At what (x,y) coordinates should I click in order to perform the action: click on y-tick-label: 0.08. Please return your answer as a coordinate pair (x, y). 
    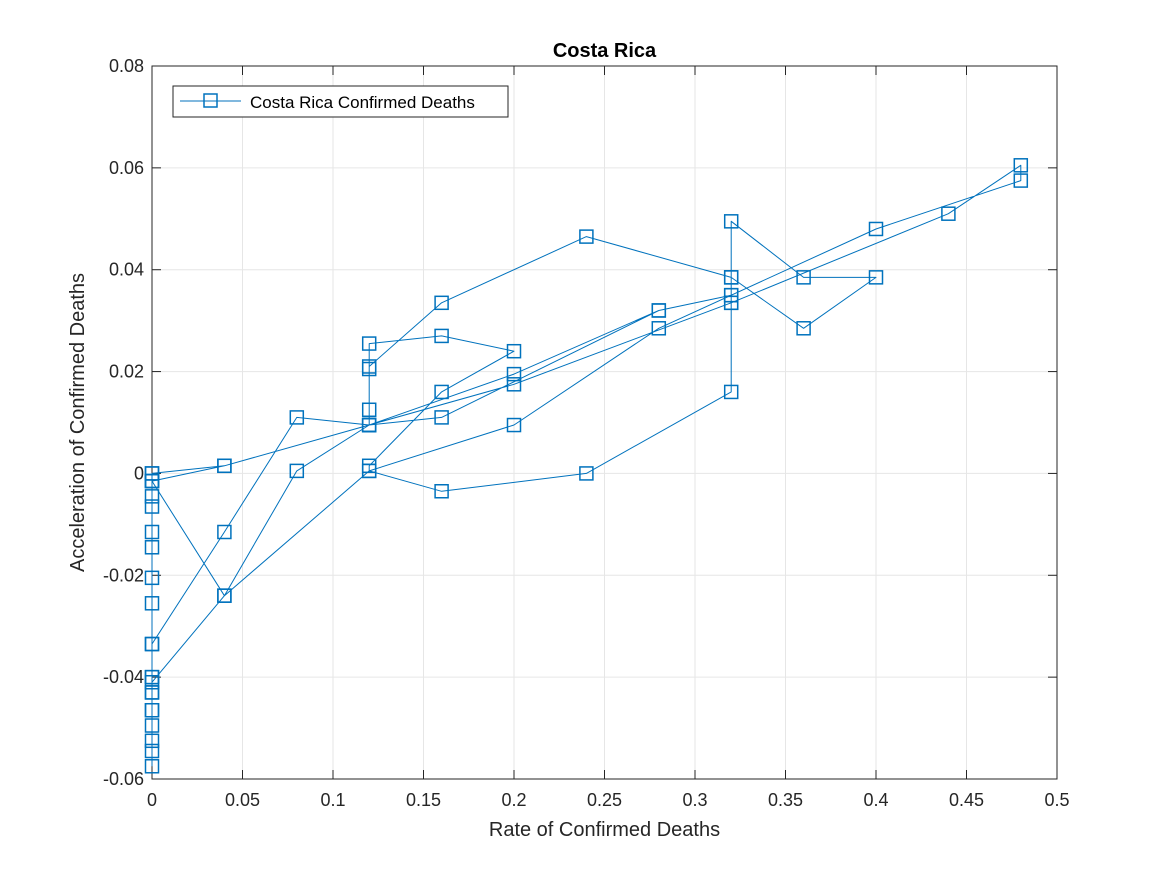
    Looking at the image, I should click on (126, 66).